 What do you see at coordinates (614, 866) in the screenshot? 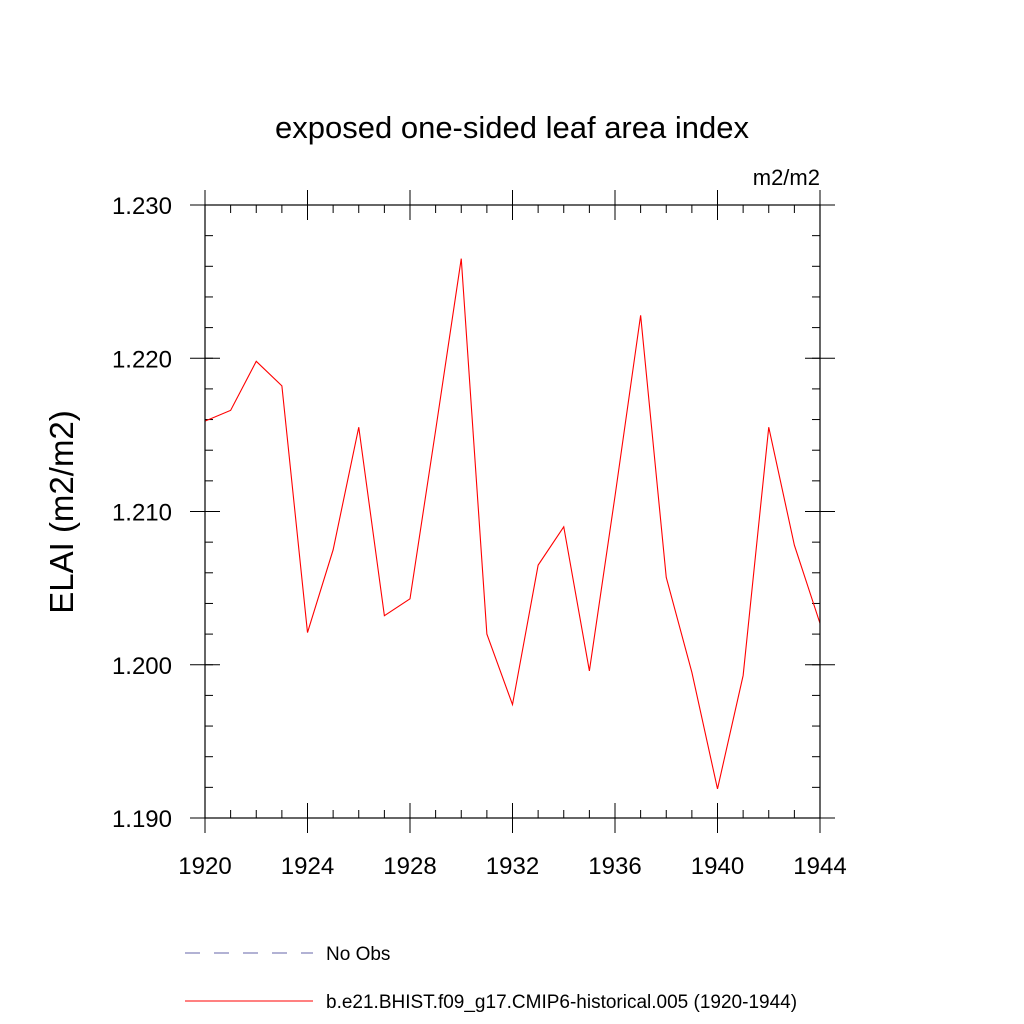
I see `x-tick-label: 1936` at bounding box center [614, 866].